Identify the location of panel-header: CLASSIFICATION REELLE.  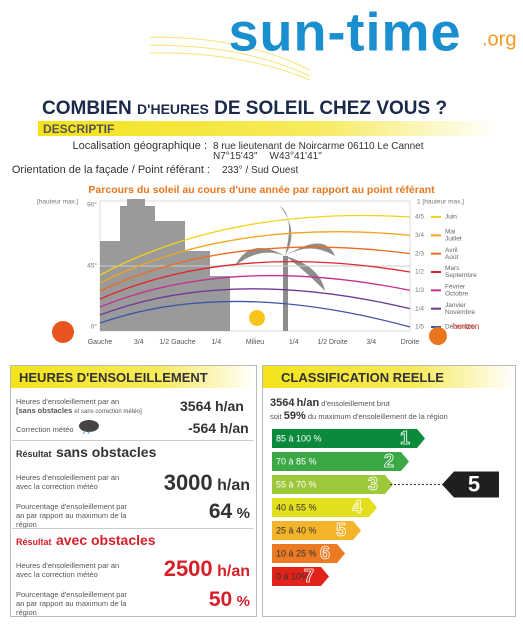
(389, 377).